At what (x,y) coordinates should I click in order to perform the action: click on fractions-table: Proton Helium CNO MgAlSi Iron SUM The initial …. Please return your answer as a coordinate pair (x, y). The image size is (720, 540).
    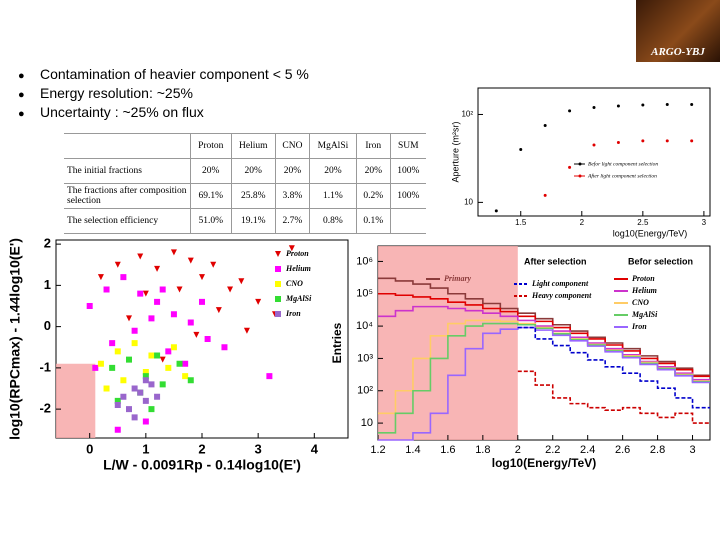
    Looking at the image, I should click on (245, 183).